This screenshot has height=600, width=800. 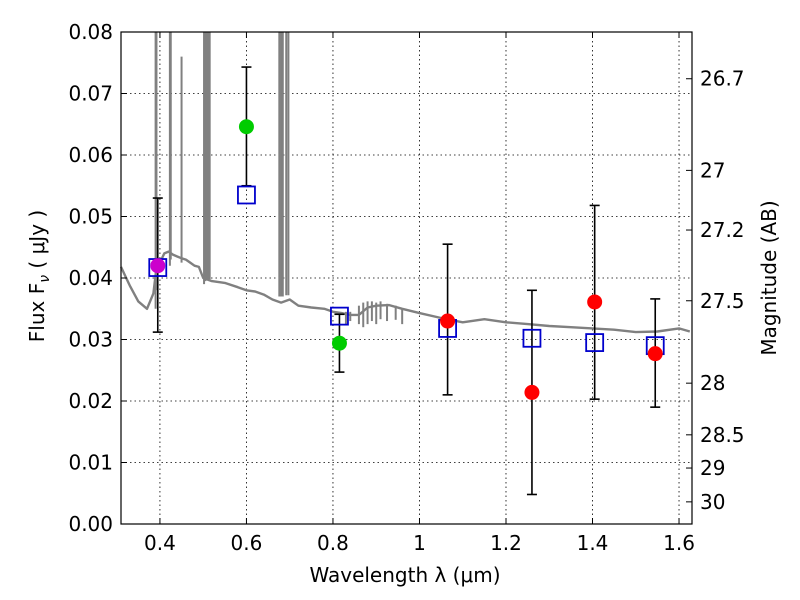 What do you see at coordinates (593, 543) in the screenshot?
I see `x-tick-label: 1.4` at bounding box center [593, 543].